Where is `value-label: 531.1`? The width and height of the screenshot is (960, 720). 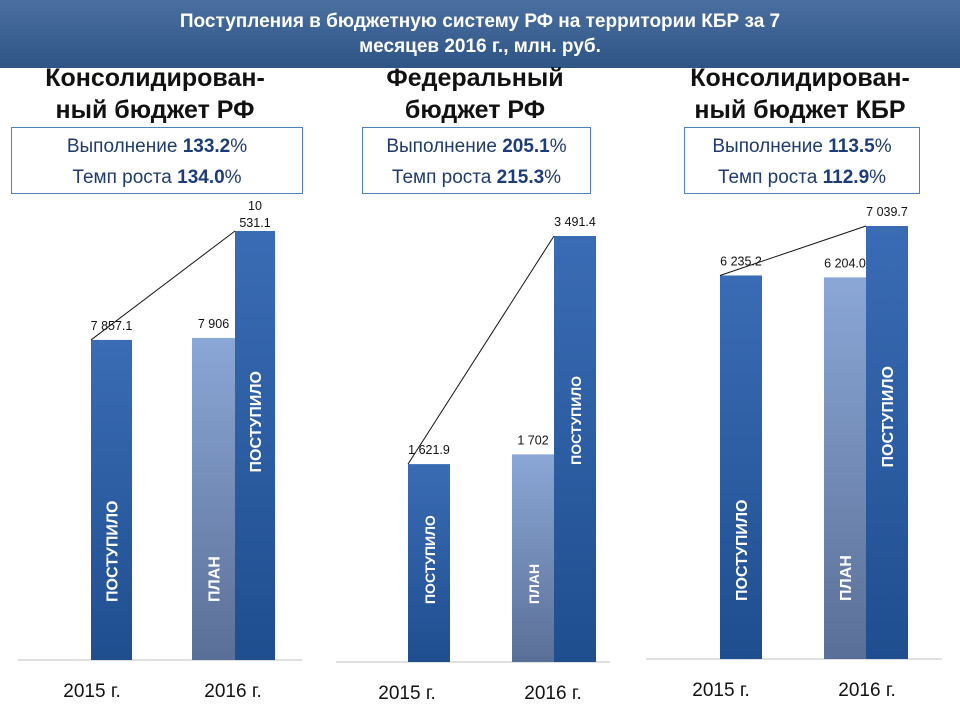 value-label: 531.1 is located at coordinates (254, 223).